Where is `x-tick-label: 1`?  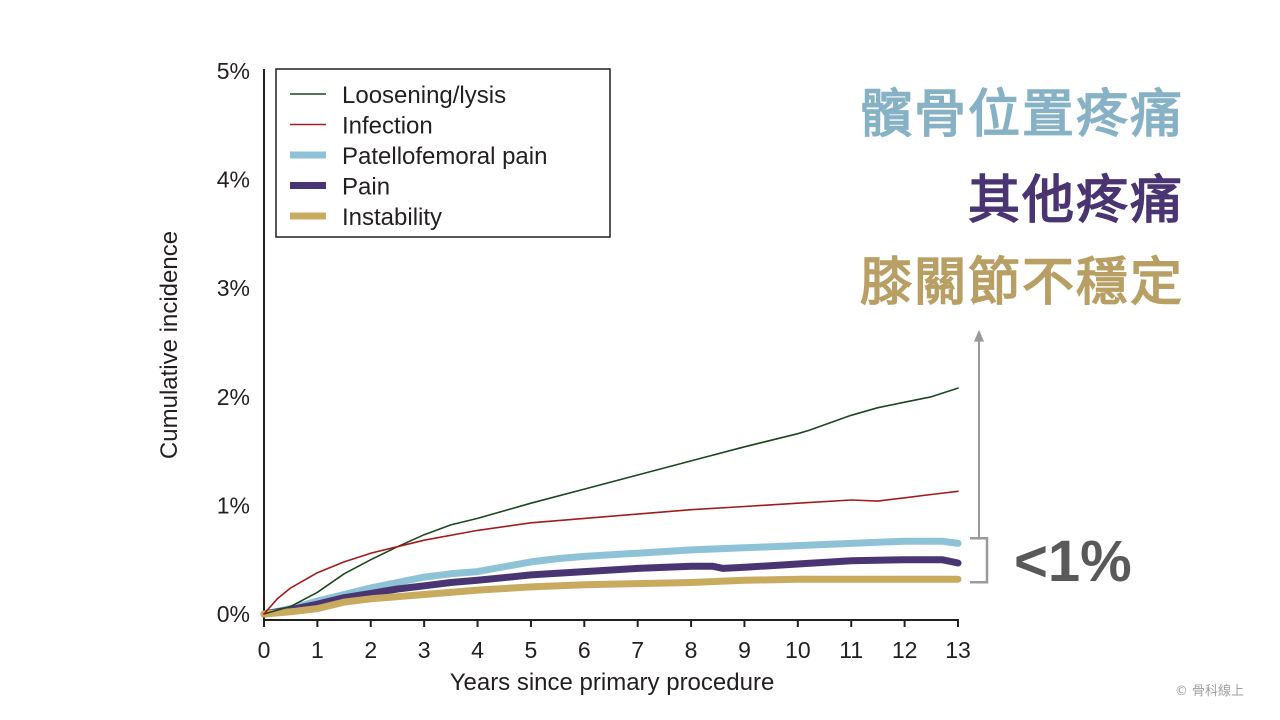
x-tick-label: 1 is located at coordinates (317, 650).